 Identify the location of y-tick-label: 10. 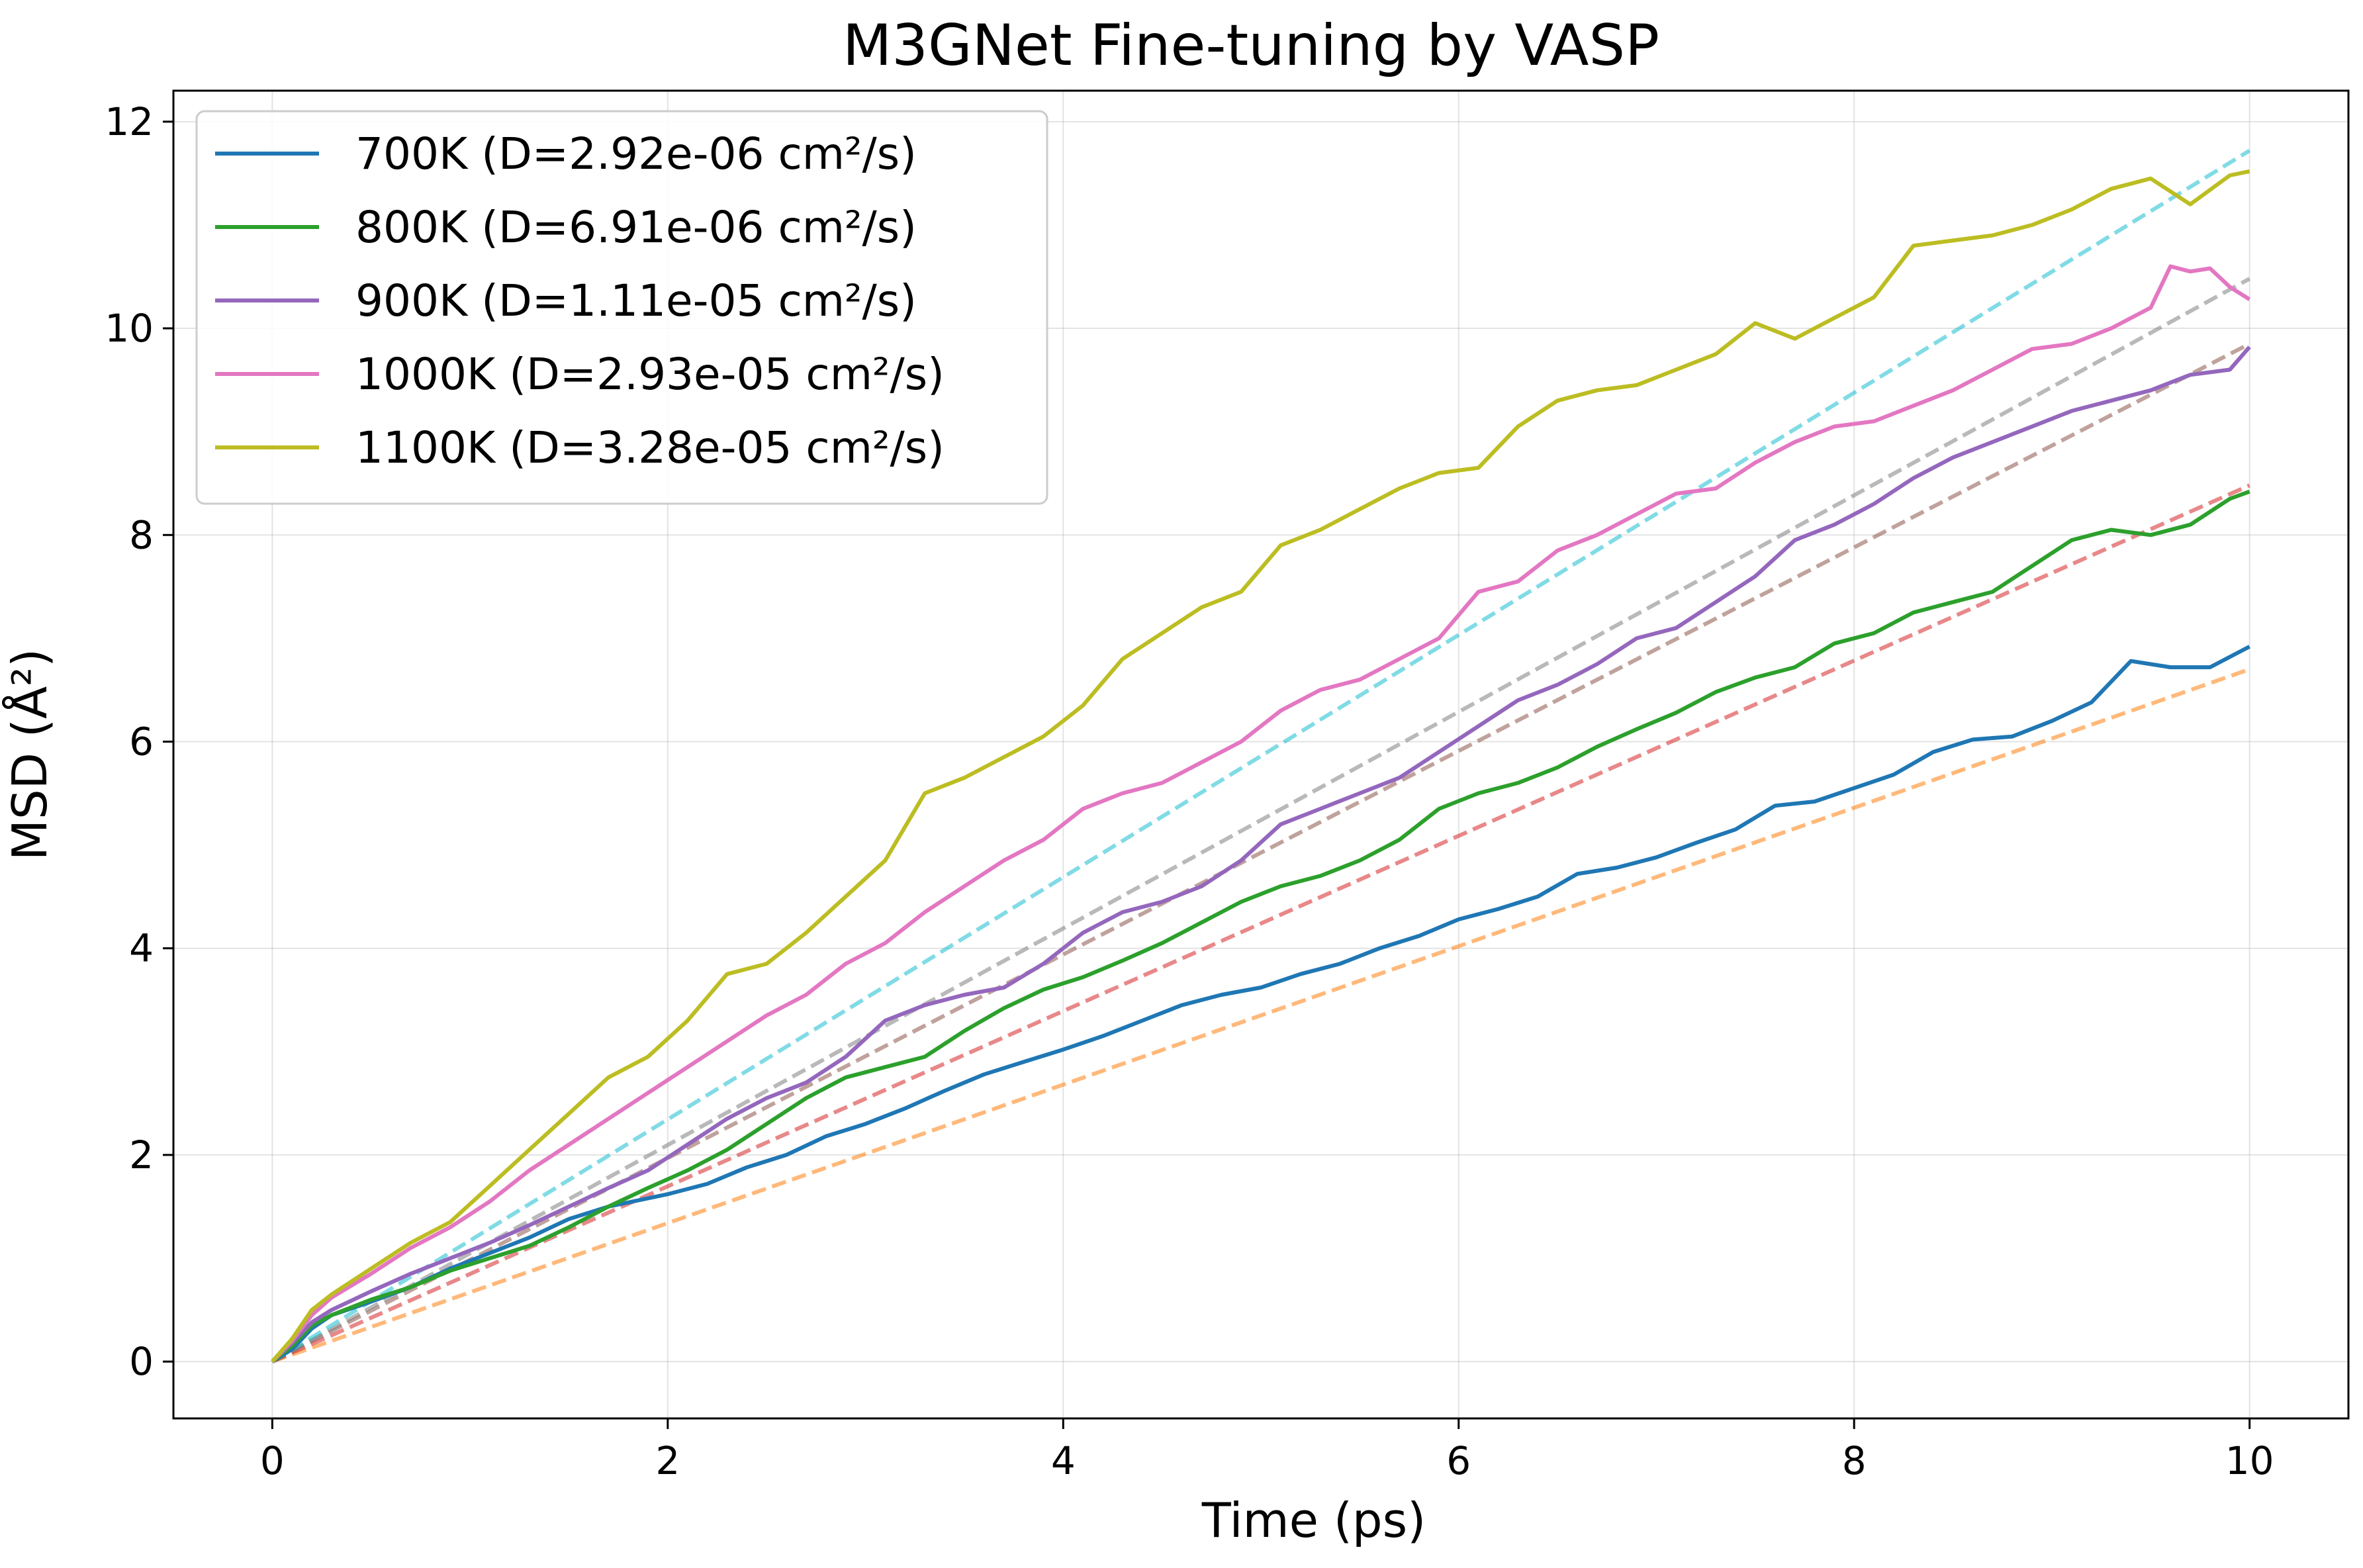
(129, 328).